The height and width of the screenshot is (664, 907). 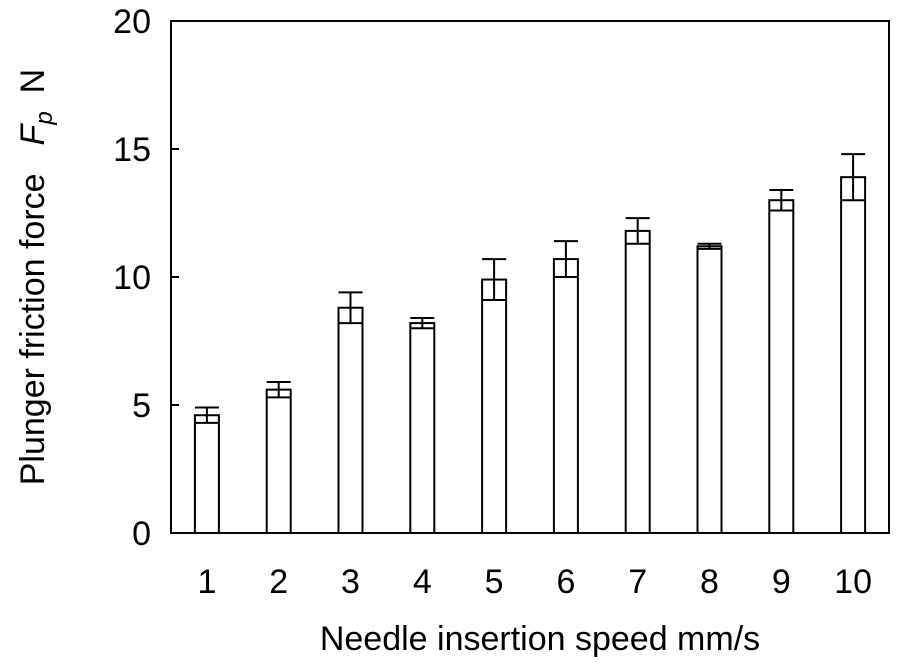 What do you see at coordinates (278, 582) in the screenshot?
I see `x-tick-label: 2` at bounding box center [278, 582].